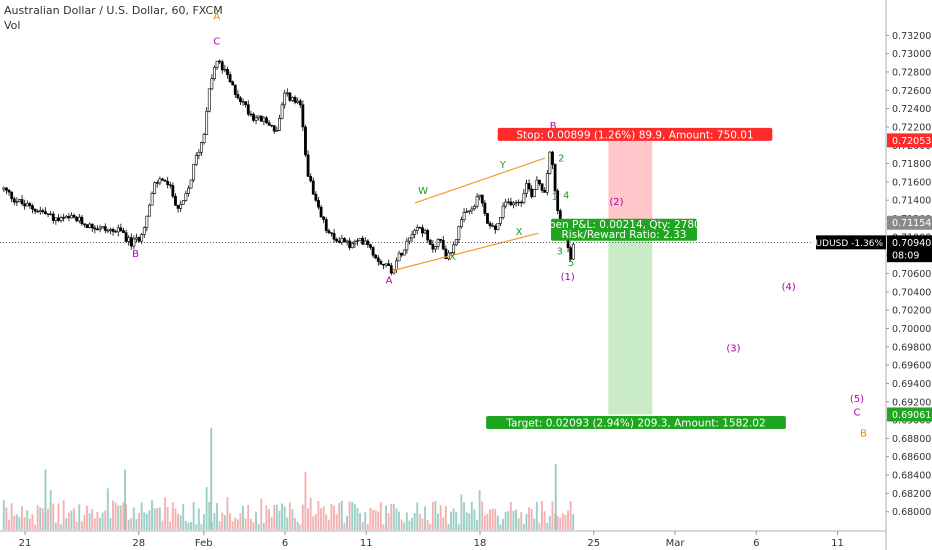 The height and width of the screenshot is (550, 932). I want to click on price-tick-label: 0.72400, so click(911, 109).